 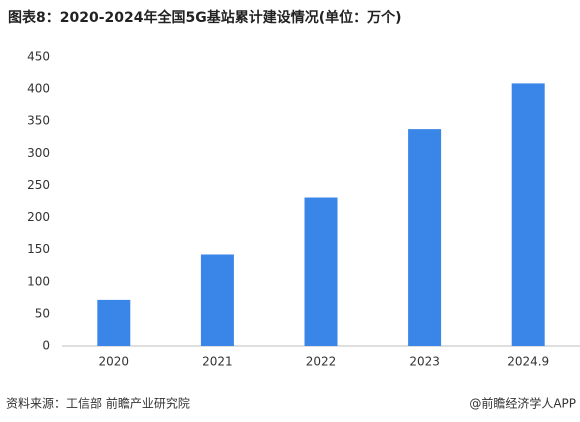 I want to click on y-tick-label: 450, so click(x=38, y=57).